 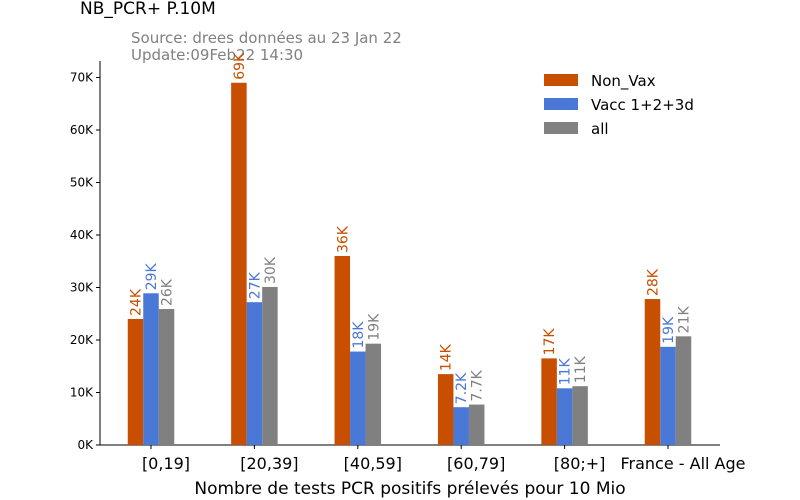 I want to click on y-tick-label: 70K, so click(x=82, y=78).